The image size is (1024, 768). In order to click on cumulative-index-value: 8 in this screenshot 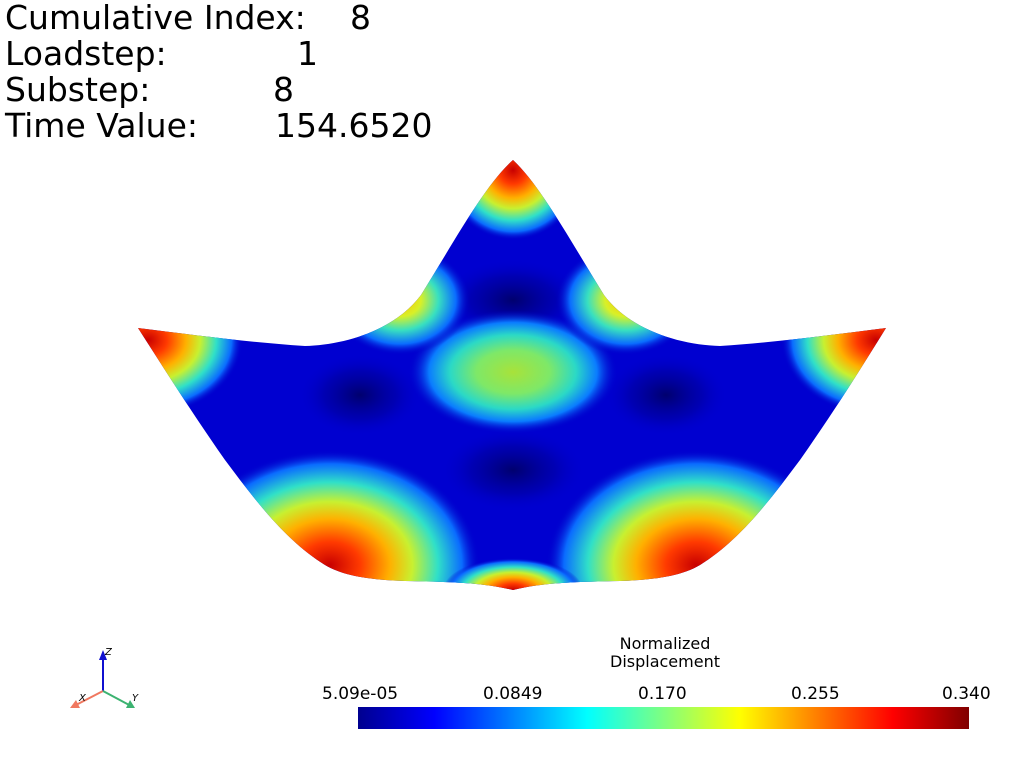, I will do `click(360, 18)`.